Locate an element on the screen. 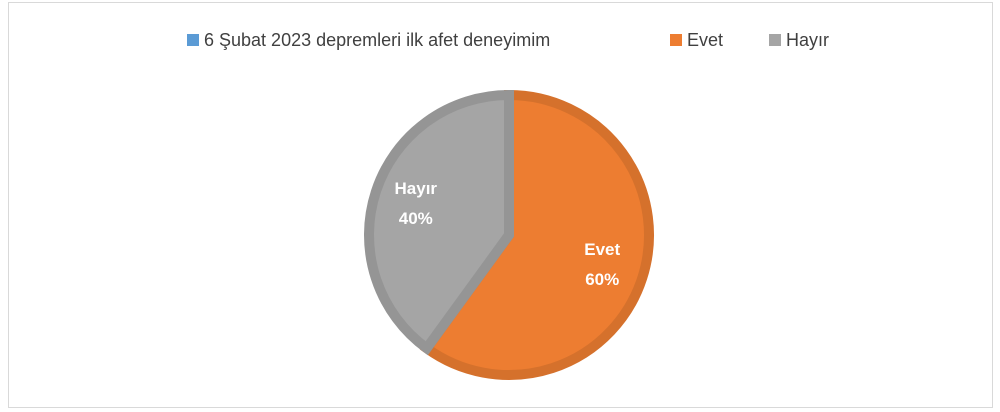 The image size is (1000, 412). data-label-category: Evet is located at coordinates (602, 249).